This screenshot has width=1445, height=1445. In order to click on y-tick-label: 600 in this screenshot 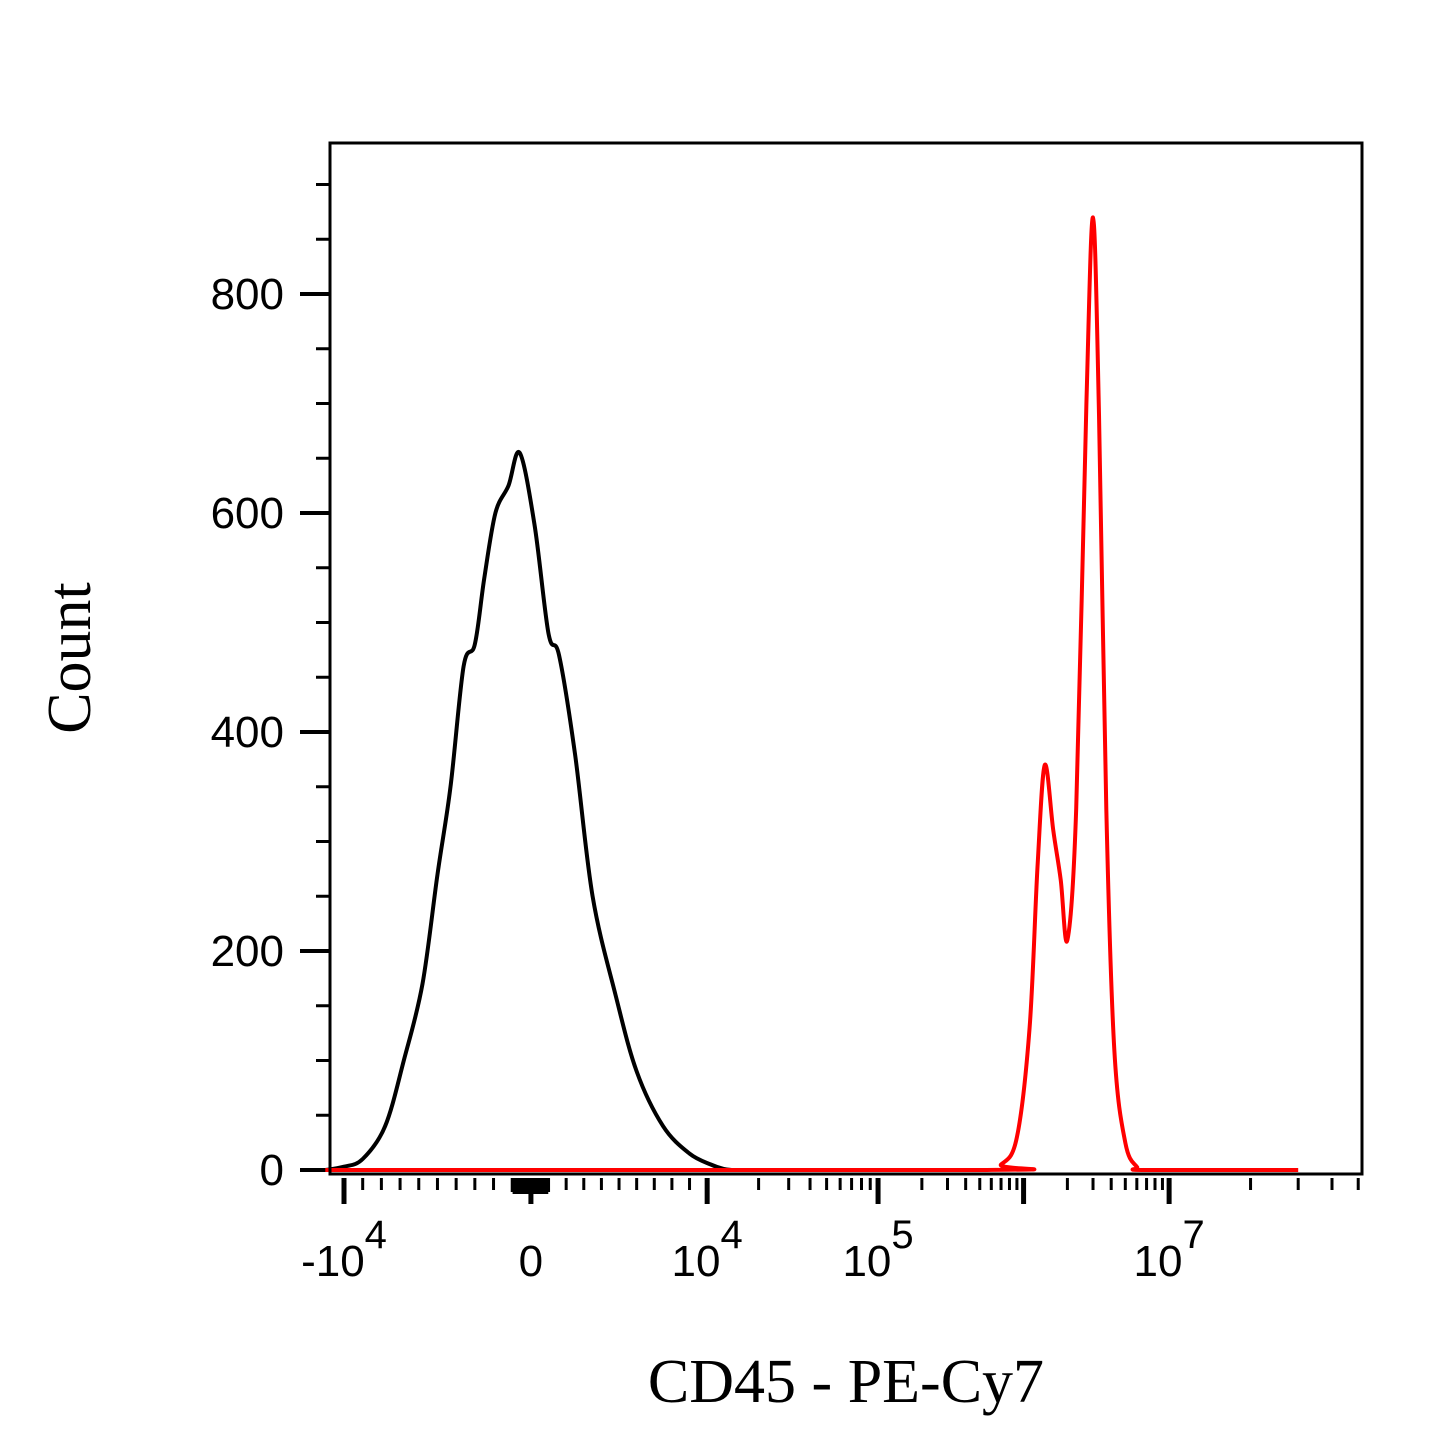, I will do `click(247, 513)`.